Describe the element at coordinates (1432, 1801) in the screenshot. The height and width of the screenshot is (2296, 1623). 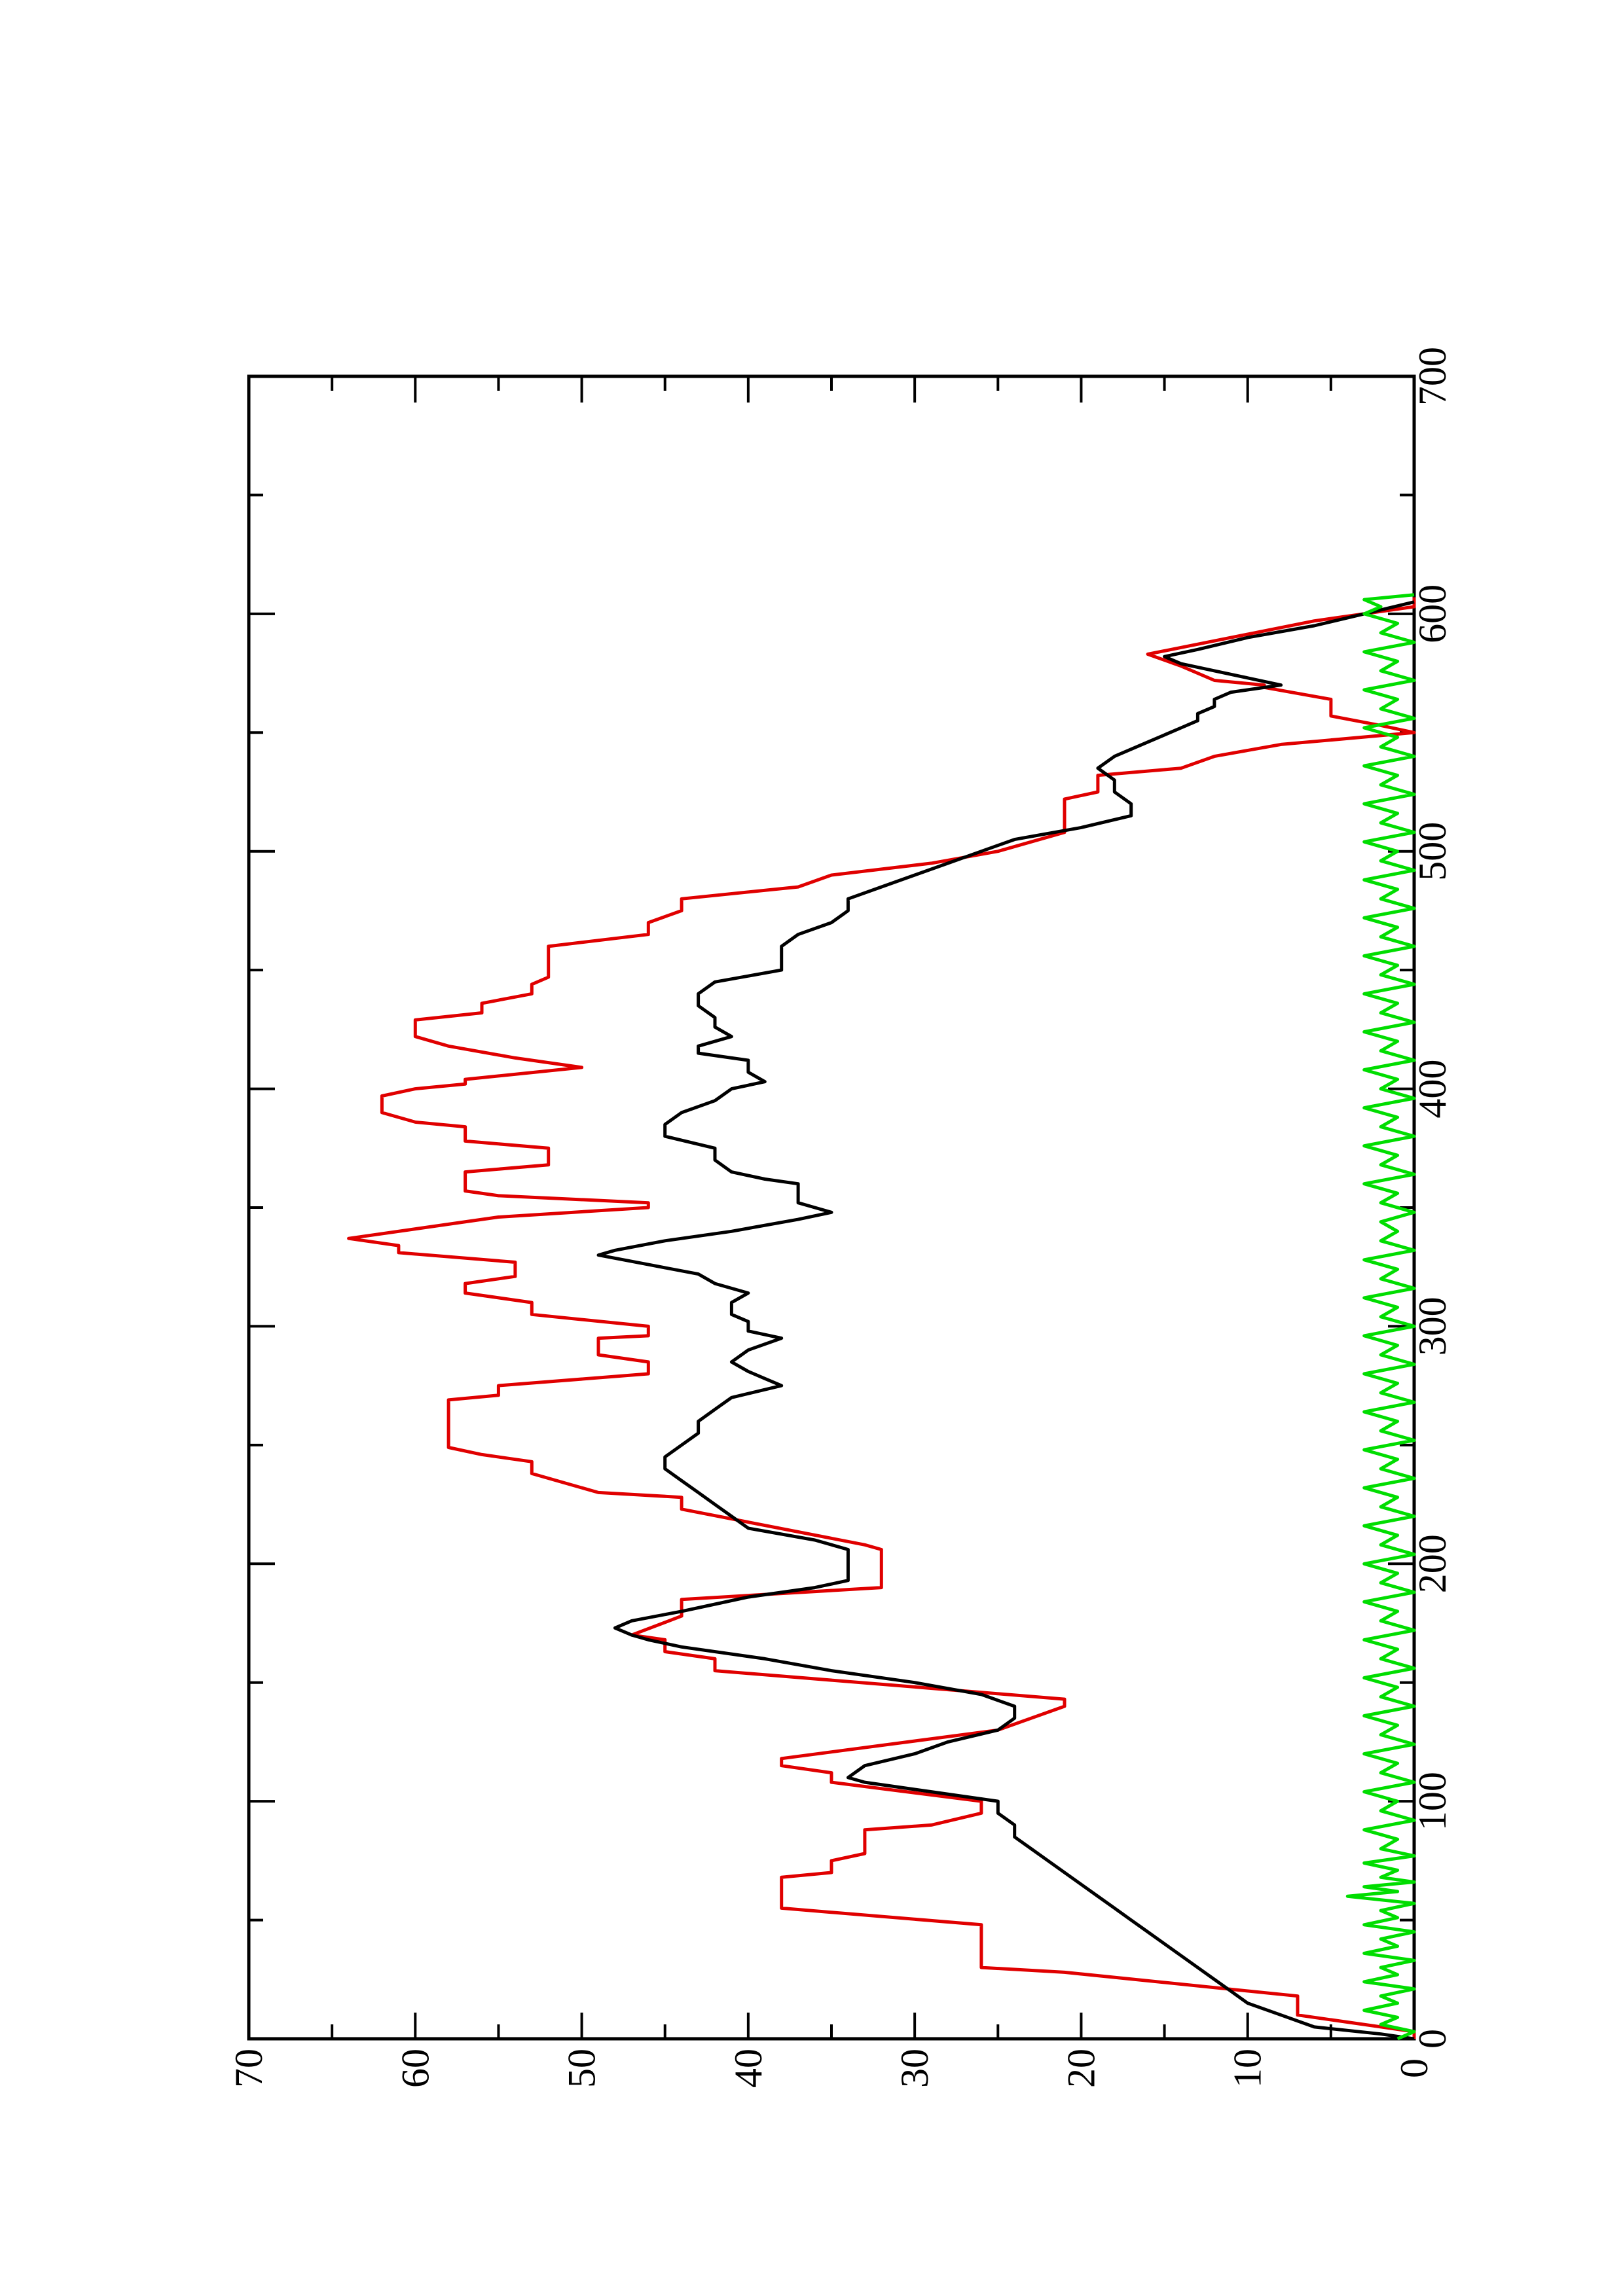
I see `x-tick-label: 100` at that location.